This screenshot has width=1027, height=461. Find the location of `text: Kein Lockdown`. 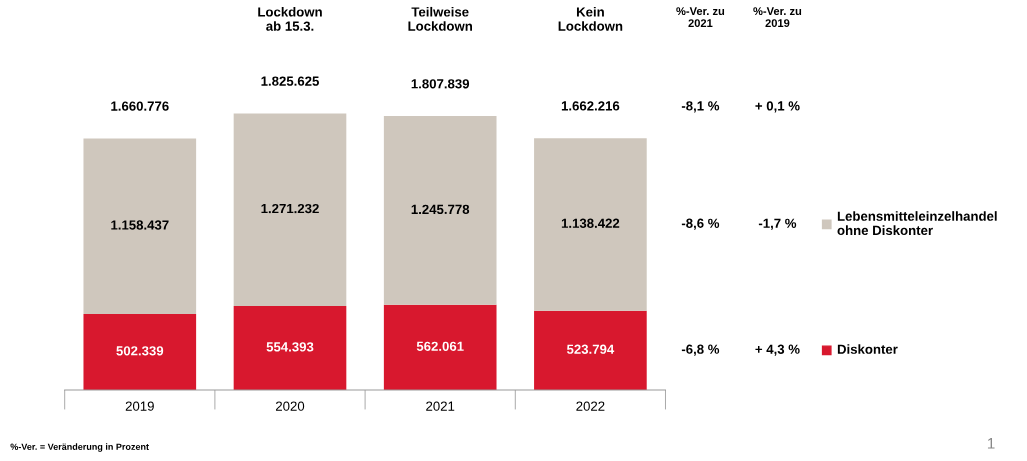

text: Kein Lockdown is located at coordinates (590, 18).